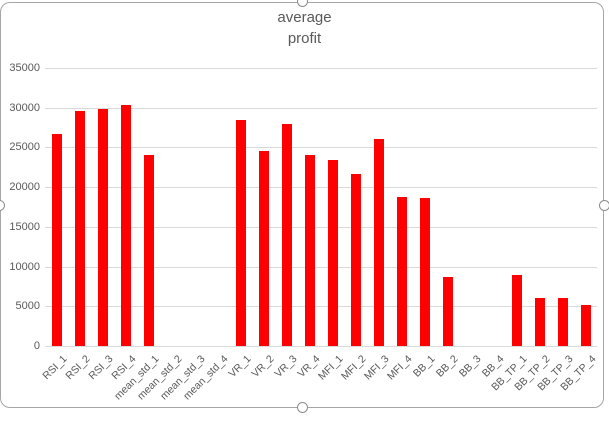 This screenshot has width=609, height=439. I want to click on y-tick-label-10000: 10000, so click(24, 266).